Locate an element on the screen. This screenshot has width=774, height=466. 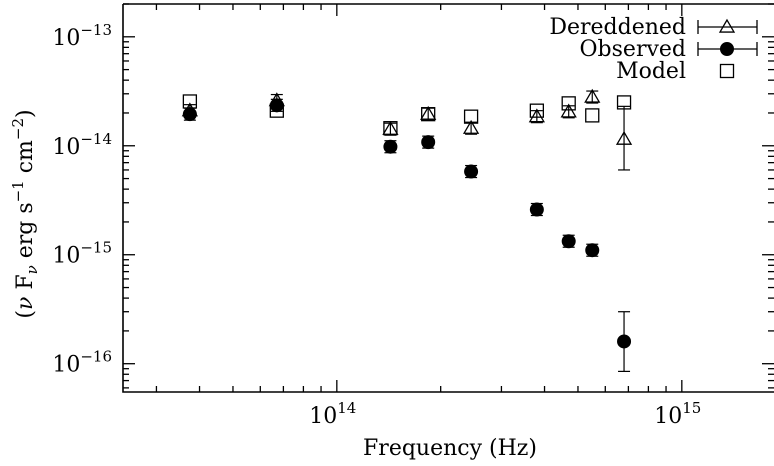
legend-label: Model is located at coordinates (651, 71).